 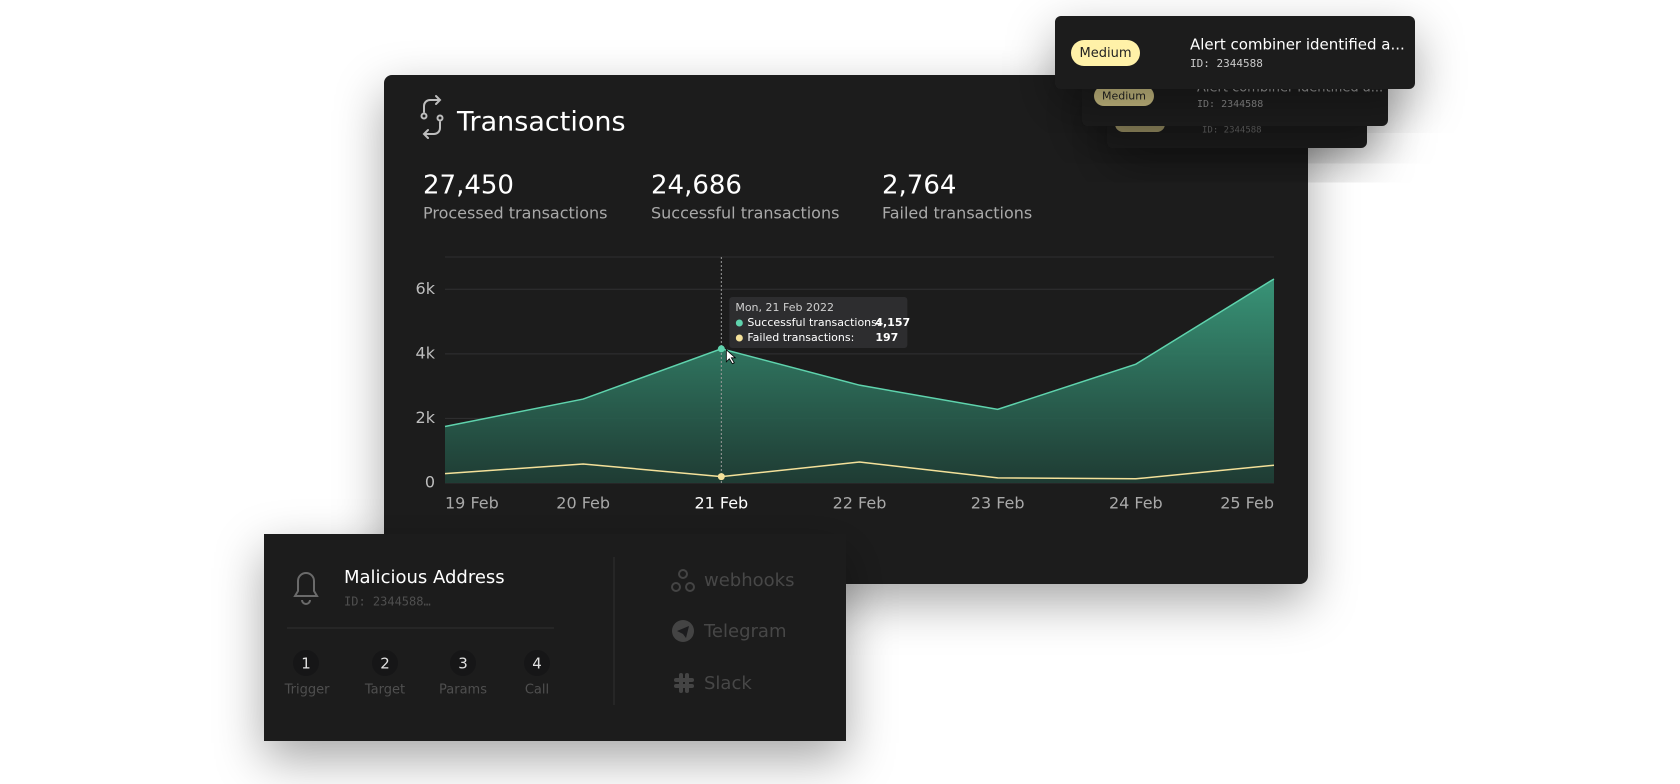 I want to click on webhooks-icon, so click(x=683, y=580).